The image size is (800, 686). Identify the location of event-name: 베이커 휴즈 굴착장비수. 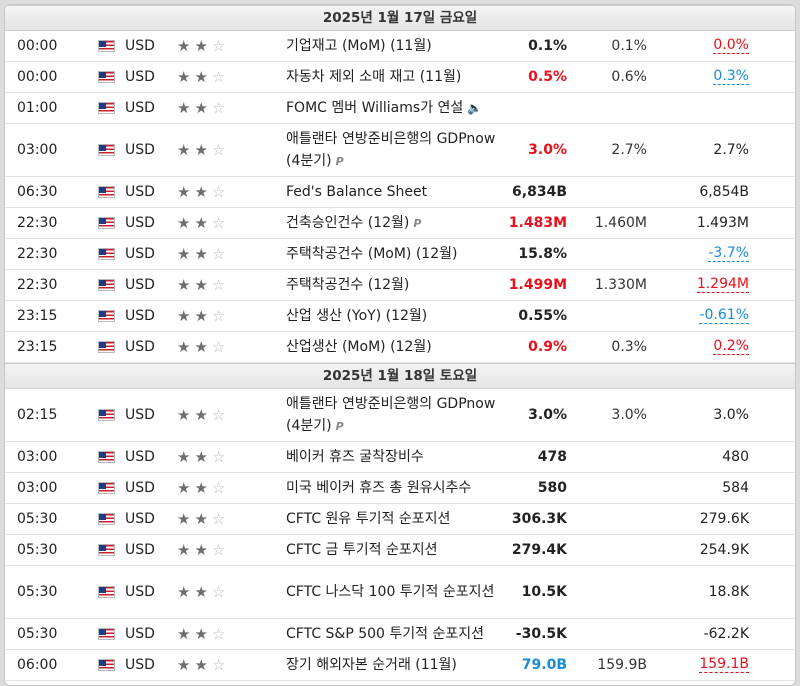
(355, 457).